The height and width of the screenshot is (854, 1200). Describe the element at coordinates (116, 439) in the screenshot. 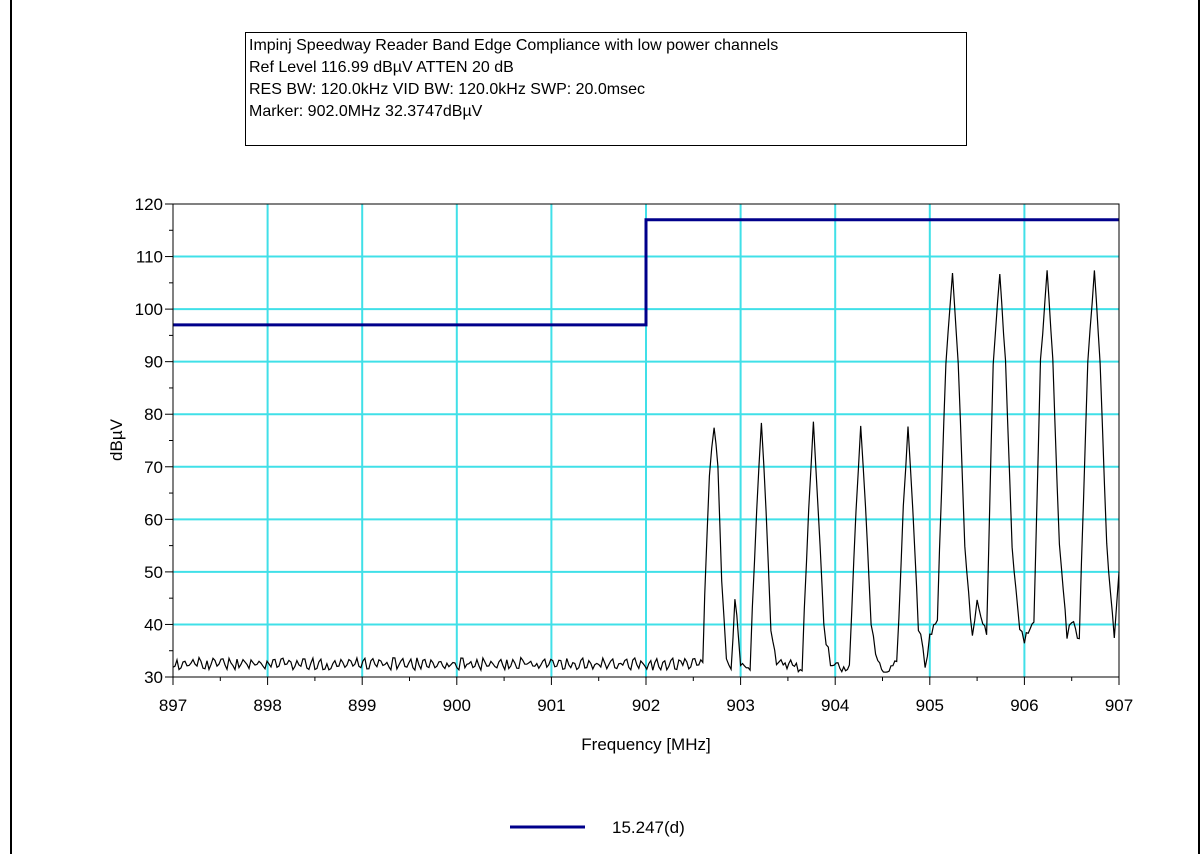

I see `y-axis-label: dBµV` at that location.